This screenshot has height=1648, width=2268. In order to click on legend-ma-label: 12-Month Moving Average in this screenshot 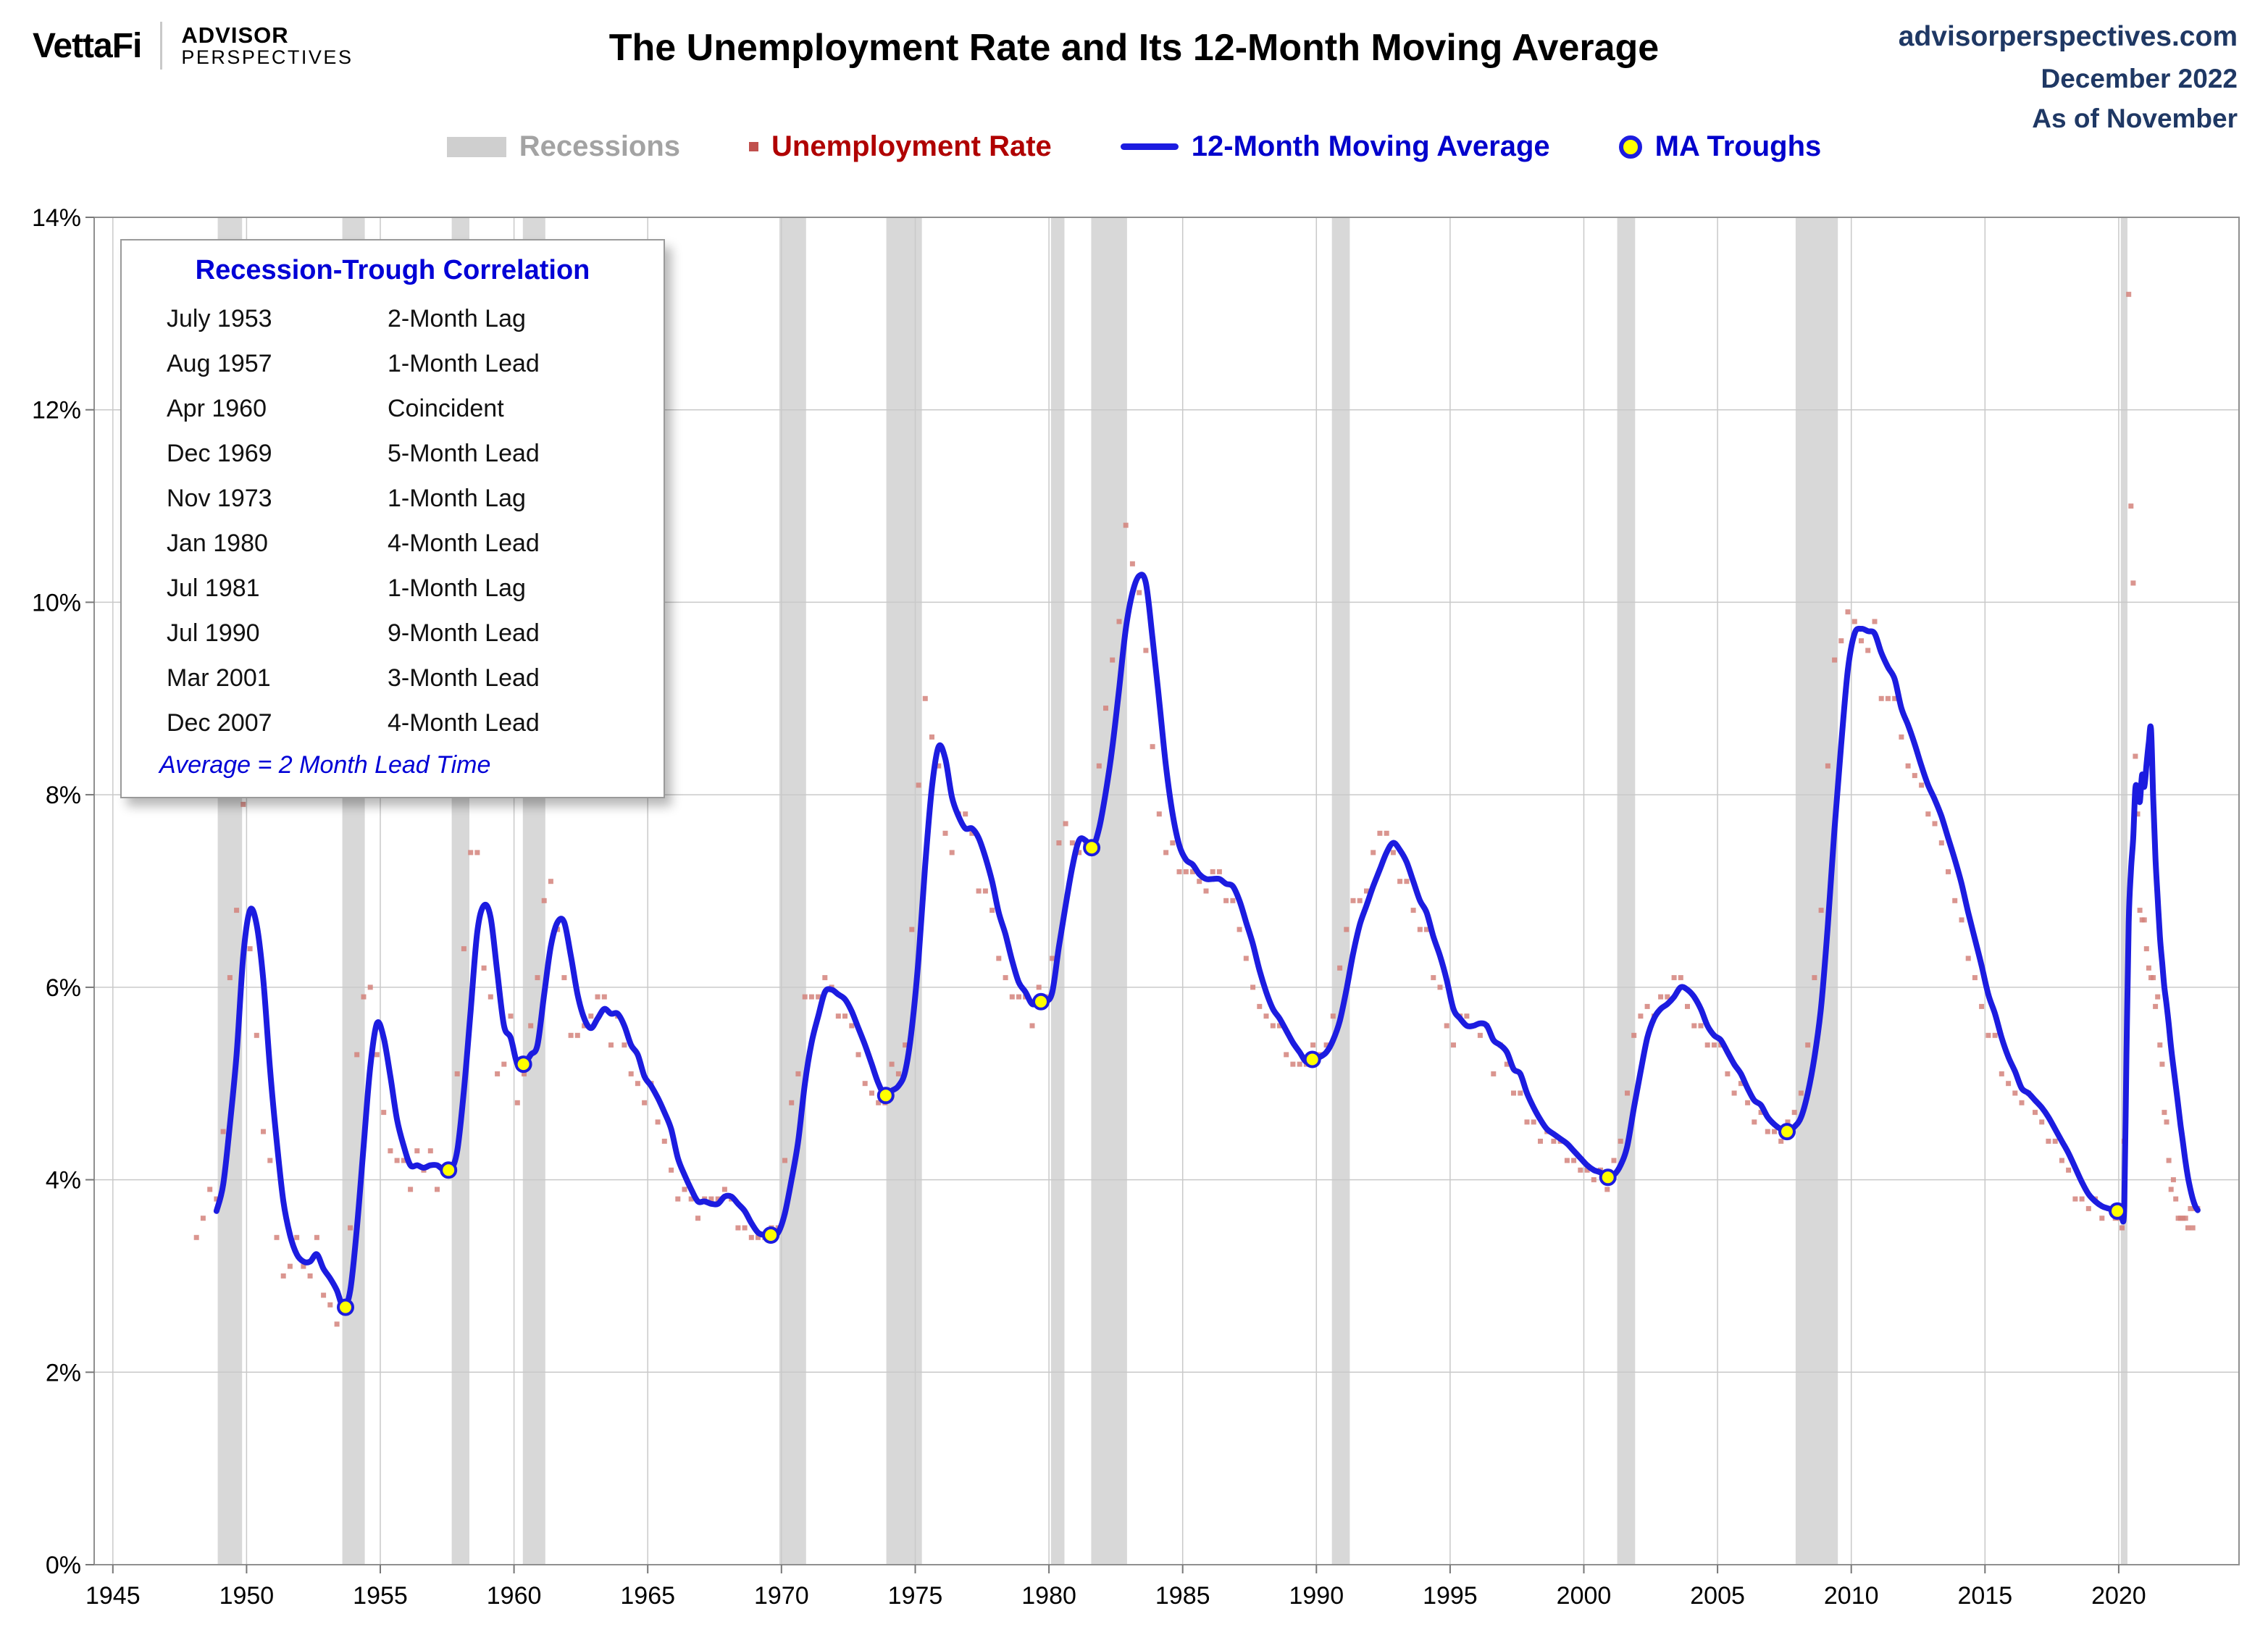, I will do `click(1371, 146)`.